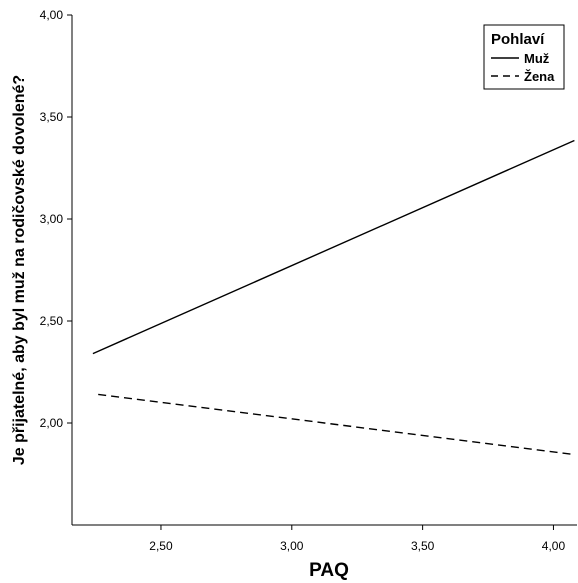  Describe the element at coordinates (518, 39) in the screenshot. I see `legend-title: Pohlaví` at that location.